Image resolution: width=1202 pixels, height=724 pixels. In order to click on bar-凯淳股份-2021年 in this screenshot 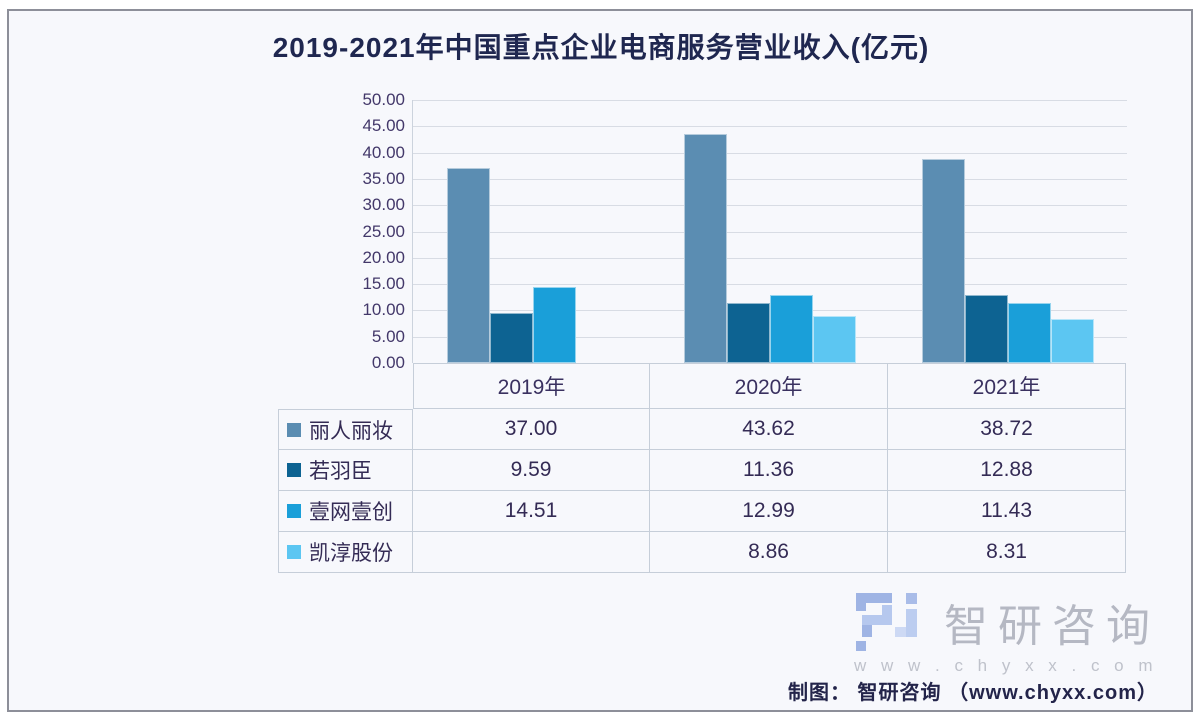, I will do `click(1072, 341)`.